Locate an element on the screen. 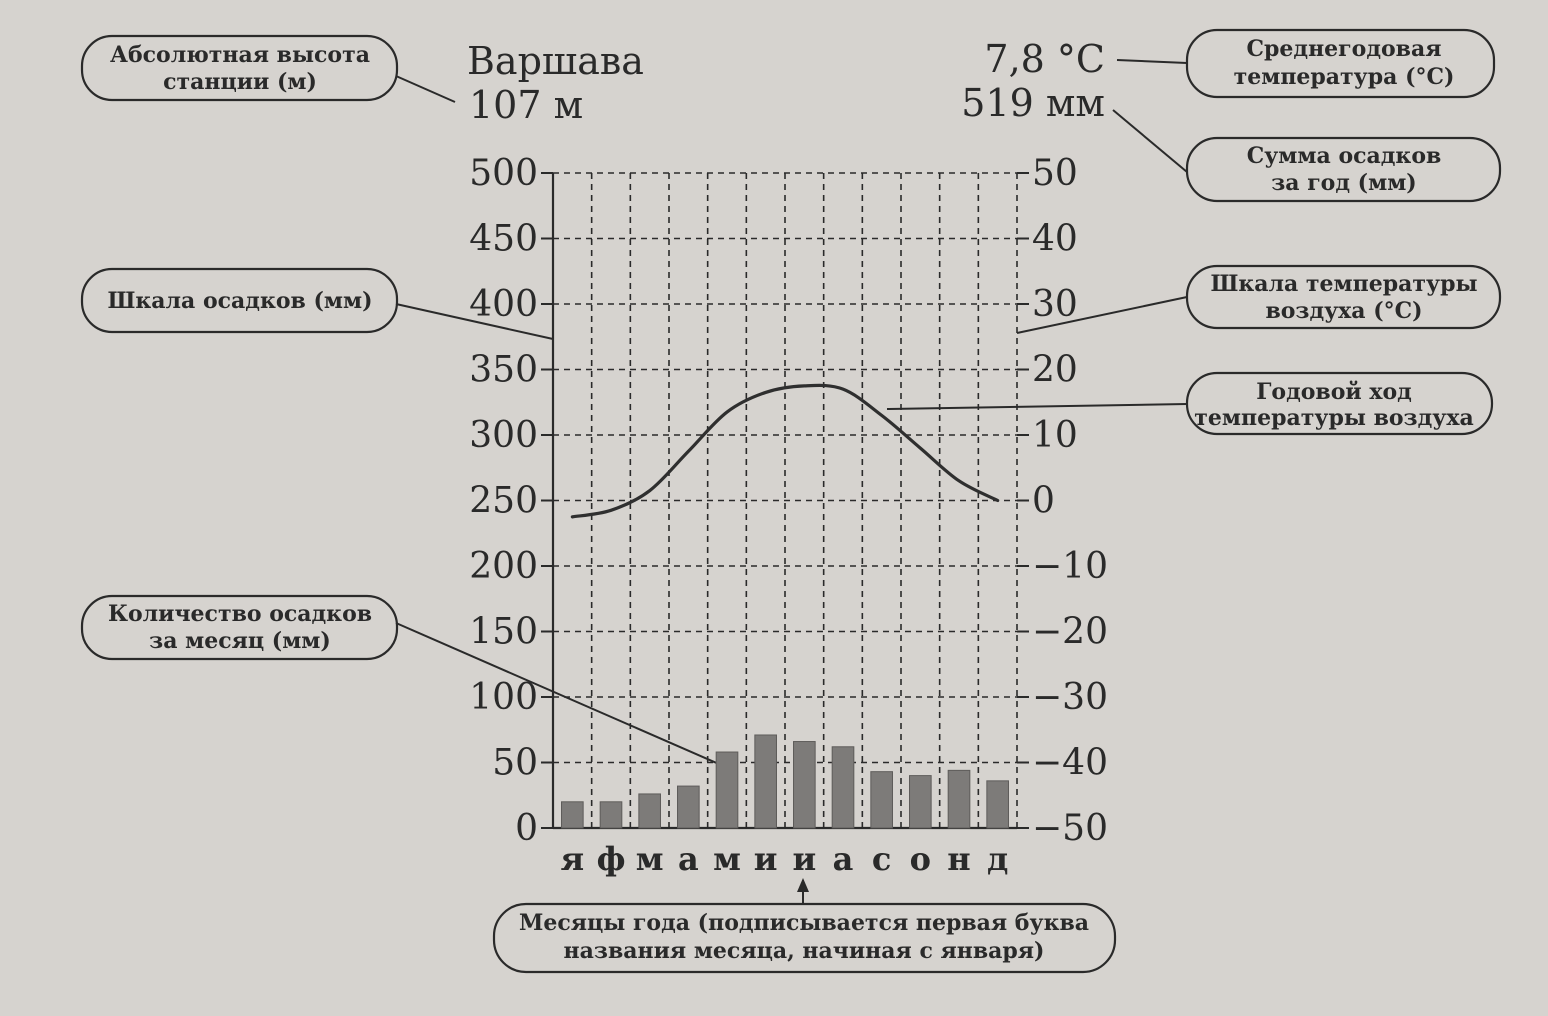 The width and height of the screenshot is (1548, 1016). svg-text: за год (мм) is located at coordinates (1343, 183).